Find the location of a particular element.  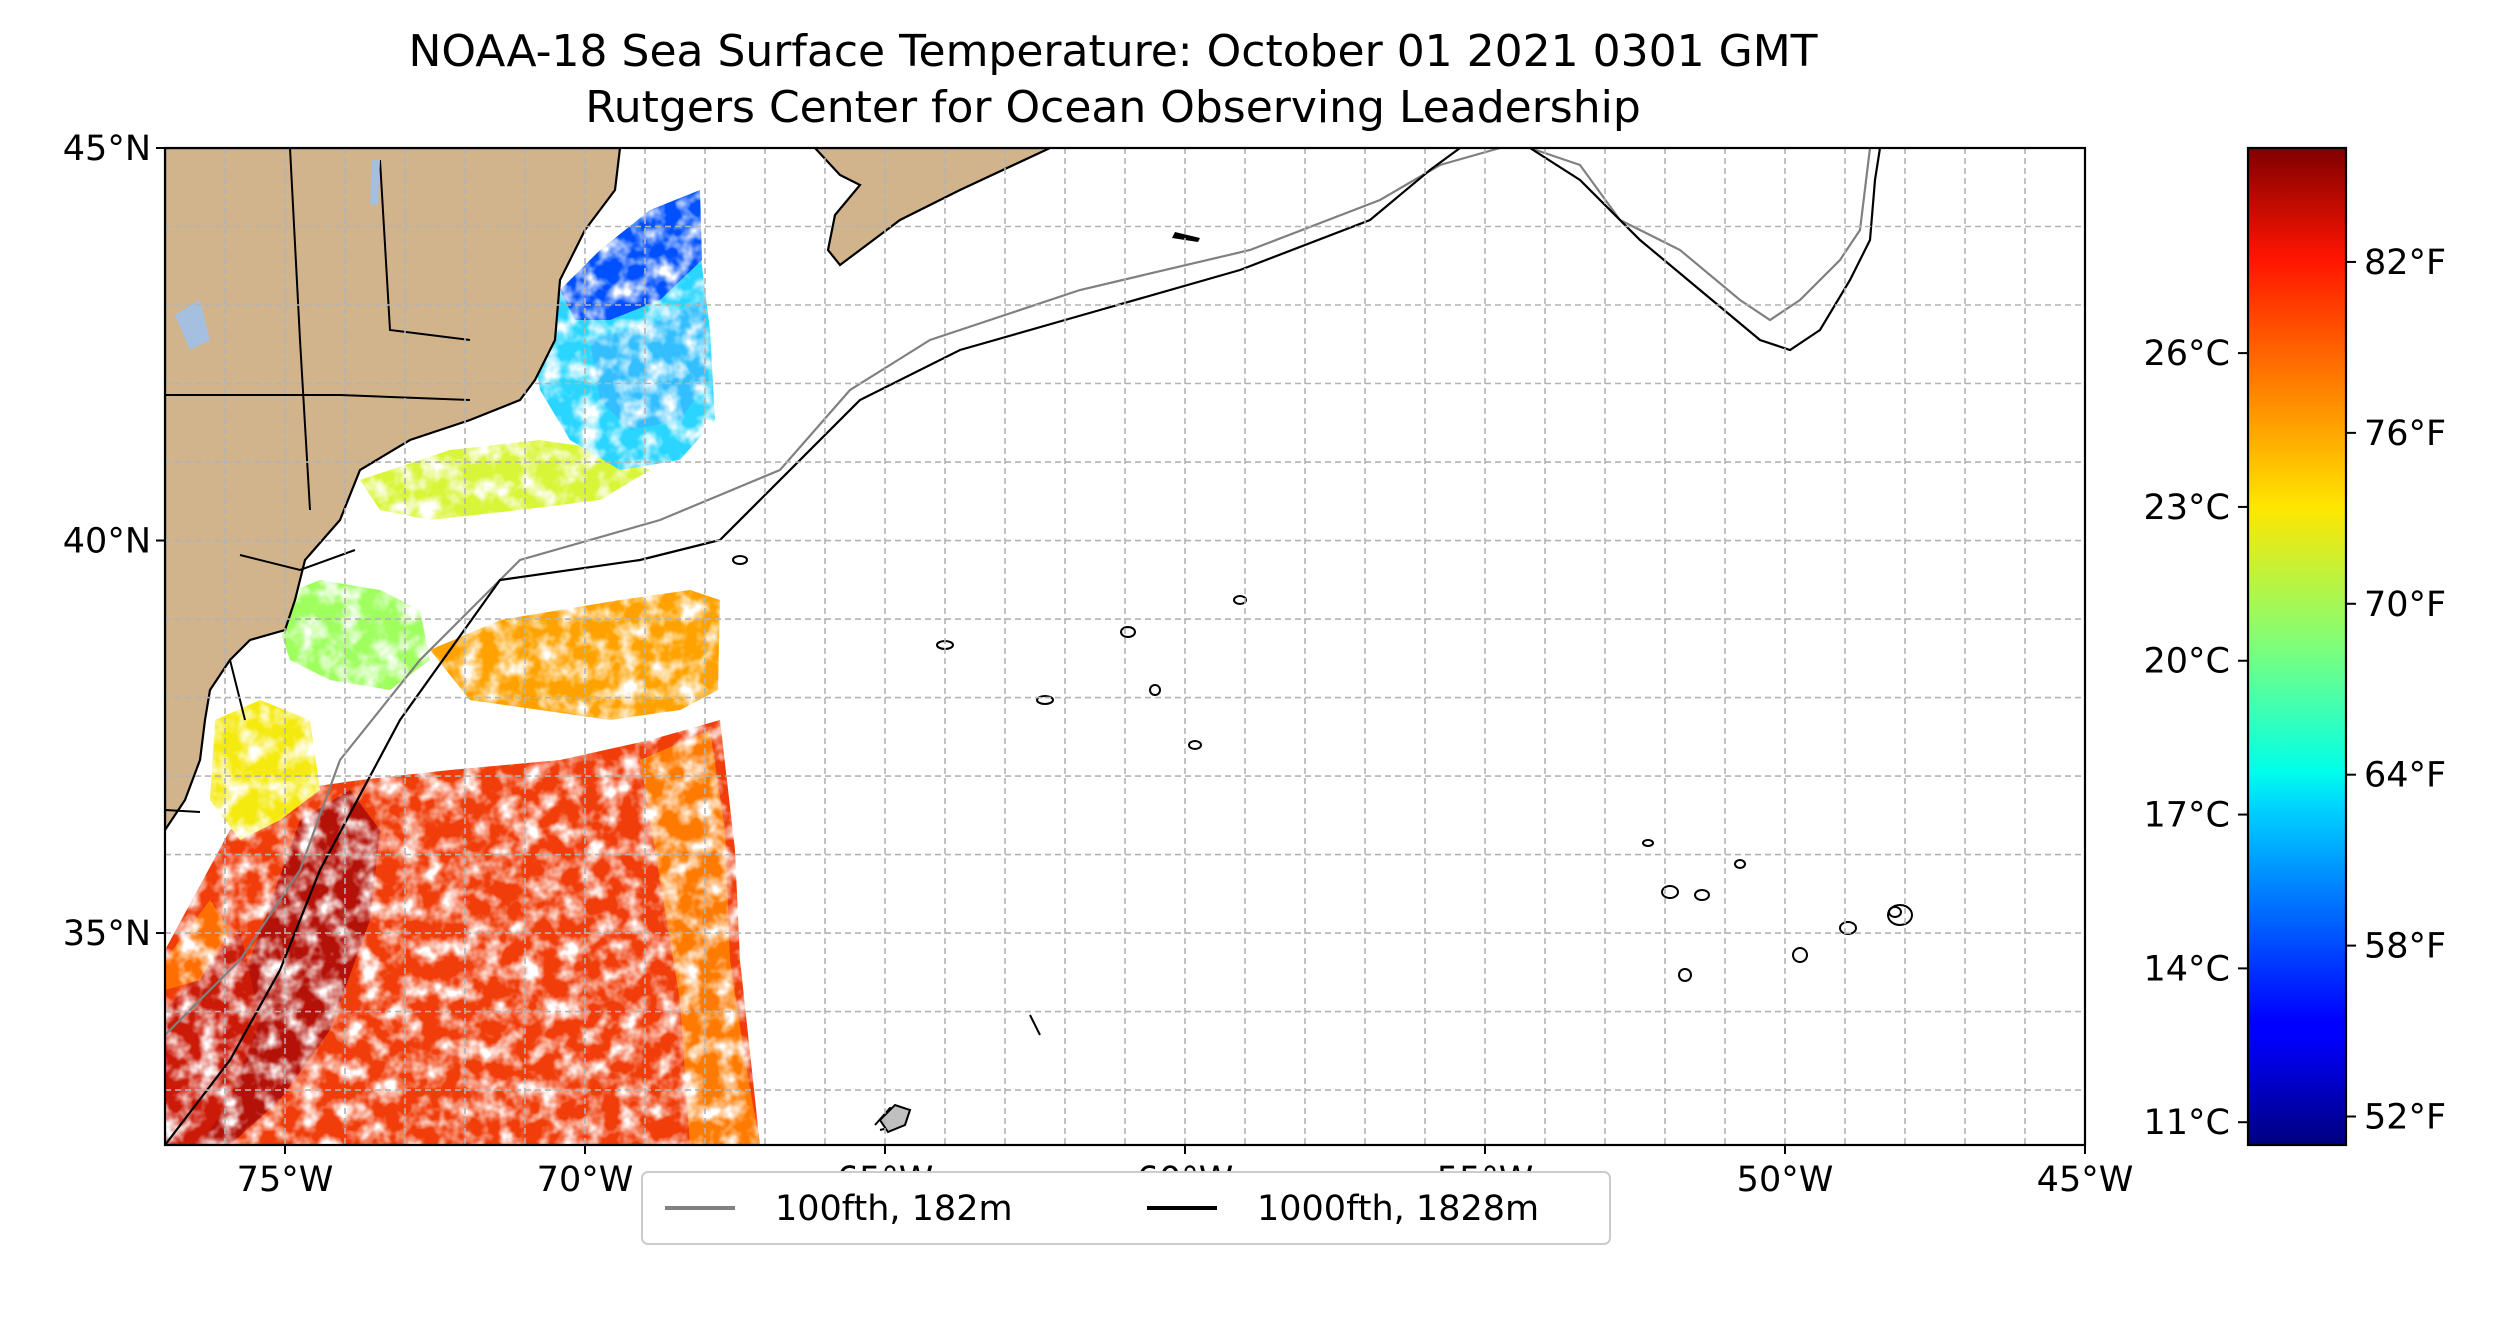

colorbar-c-tick-label: 26°C is located at coordinates (2187, 354).